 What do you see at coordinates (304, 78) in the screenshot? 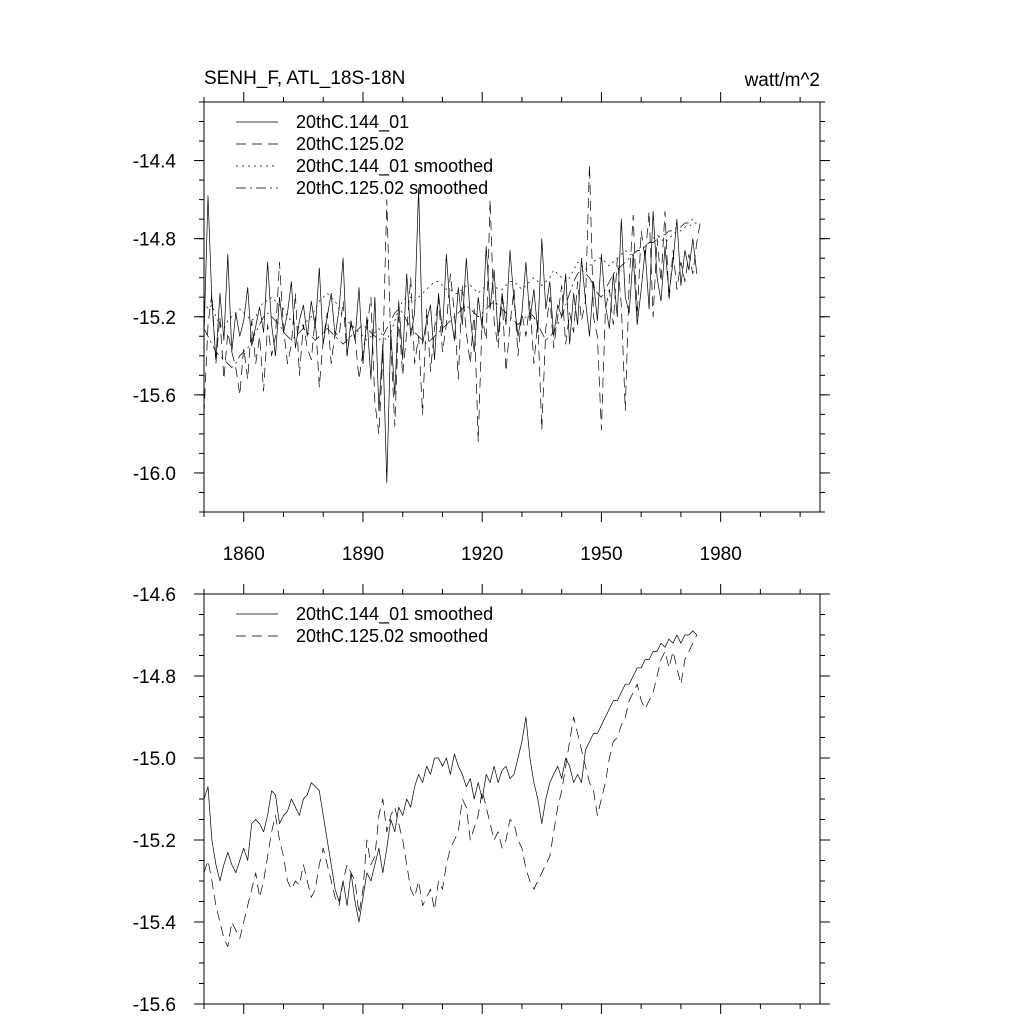
I see `top-chart-title: SENH_F, ATL_18S-18N` at bounding box center [304, 78].